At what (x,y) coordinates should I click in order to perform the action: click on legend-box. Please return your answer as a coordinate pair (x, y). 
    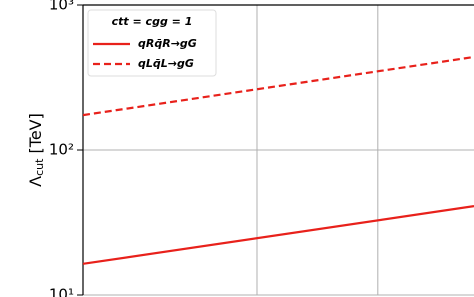
    Looking at the image, I should click on (152, 43).